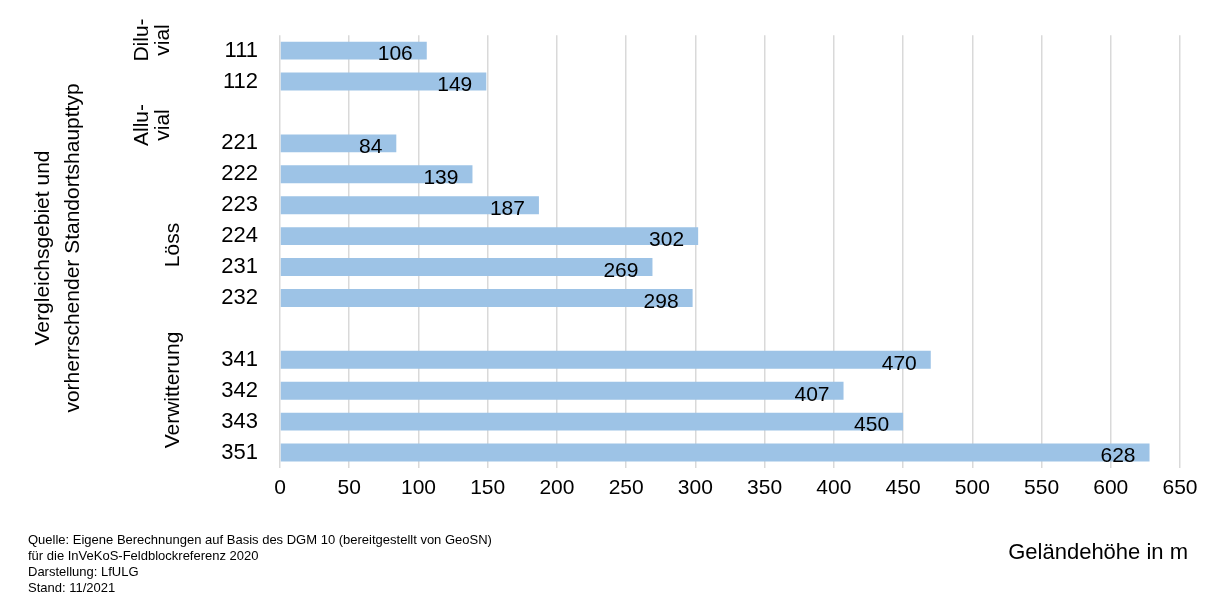 The width and height of the screenshot is (1222, 605). I want to click on data-label: 187, so click(507, 208).